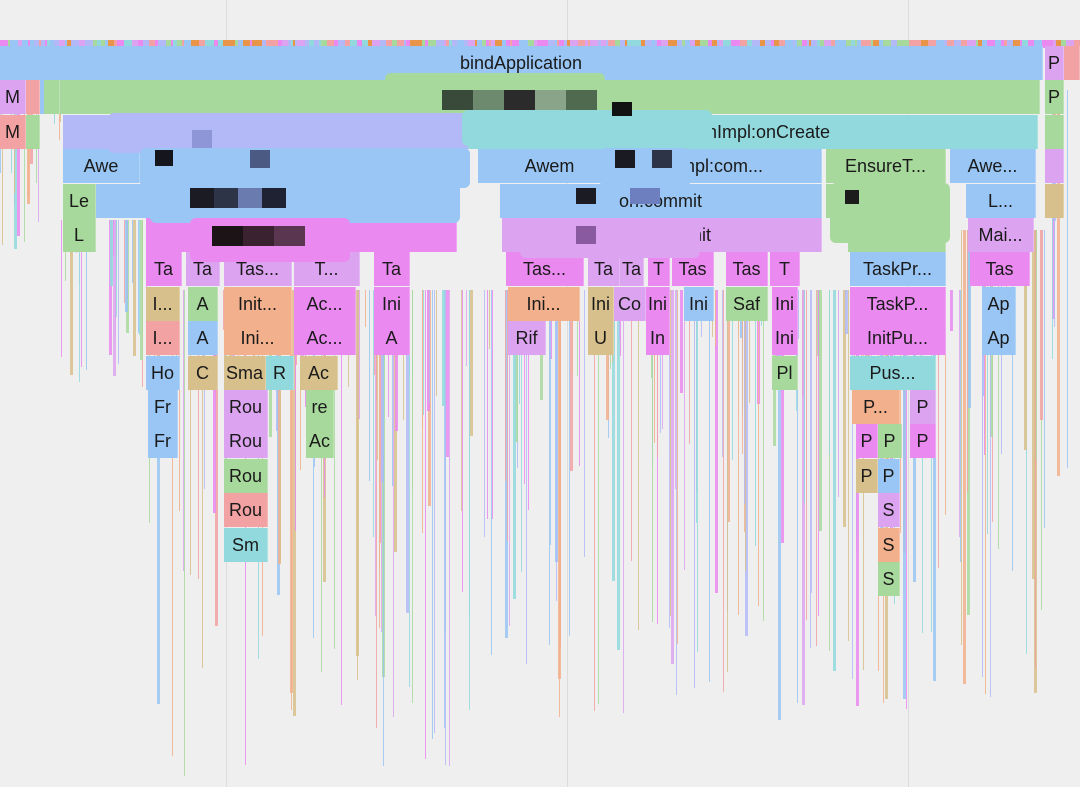 Image resolution: width=1080 pixels, height=787 pixels. Describe the element at coordinates (227, 236) in the screenshot. I see `mosaic-pixel` at that location.